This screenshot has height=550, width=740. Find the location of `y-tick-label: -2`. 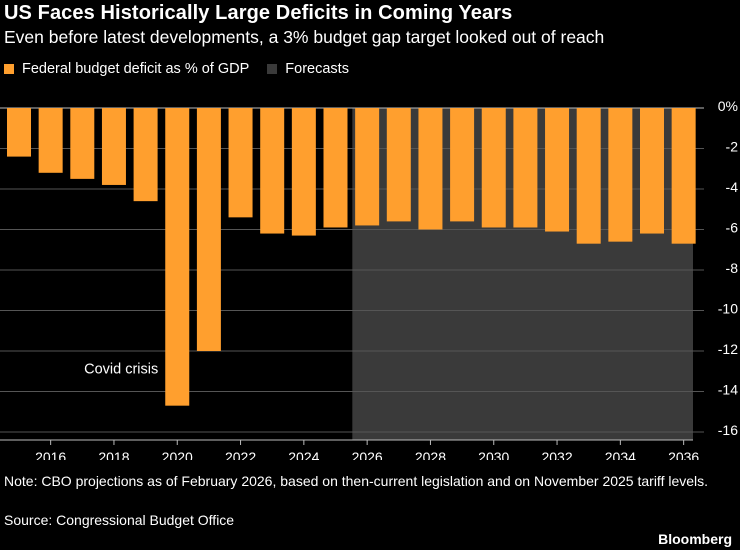

y-tick-label: -2 is located at coordinates (732, 147).